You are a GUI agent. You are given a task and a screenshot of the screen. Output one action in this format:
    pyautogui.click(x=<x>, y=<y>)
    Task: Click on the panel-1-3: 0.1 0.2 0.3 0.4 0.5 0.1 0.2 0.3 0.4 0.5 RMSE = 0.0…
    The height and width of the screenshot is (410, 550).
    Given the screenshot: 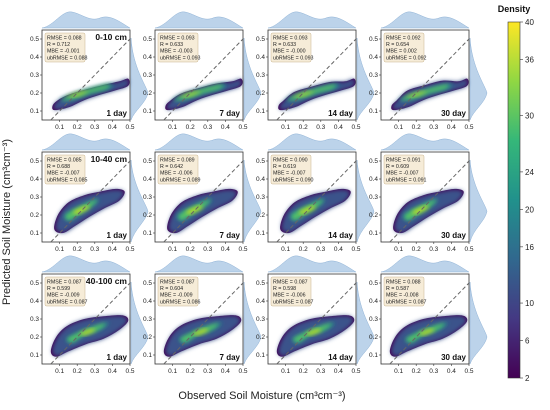 What is the action you would take?
    pyautogui.click(x=428, y=193)
    